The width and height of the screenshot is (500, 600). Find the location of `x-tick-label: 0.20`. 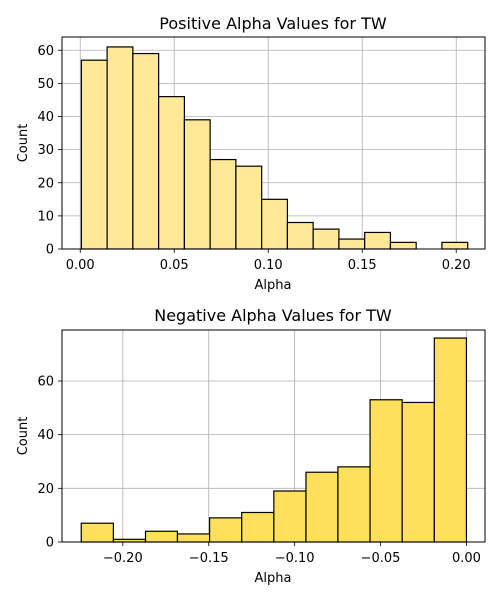

x-tick-label: 0.20 is located at coordinates (456, 265).